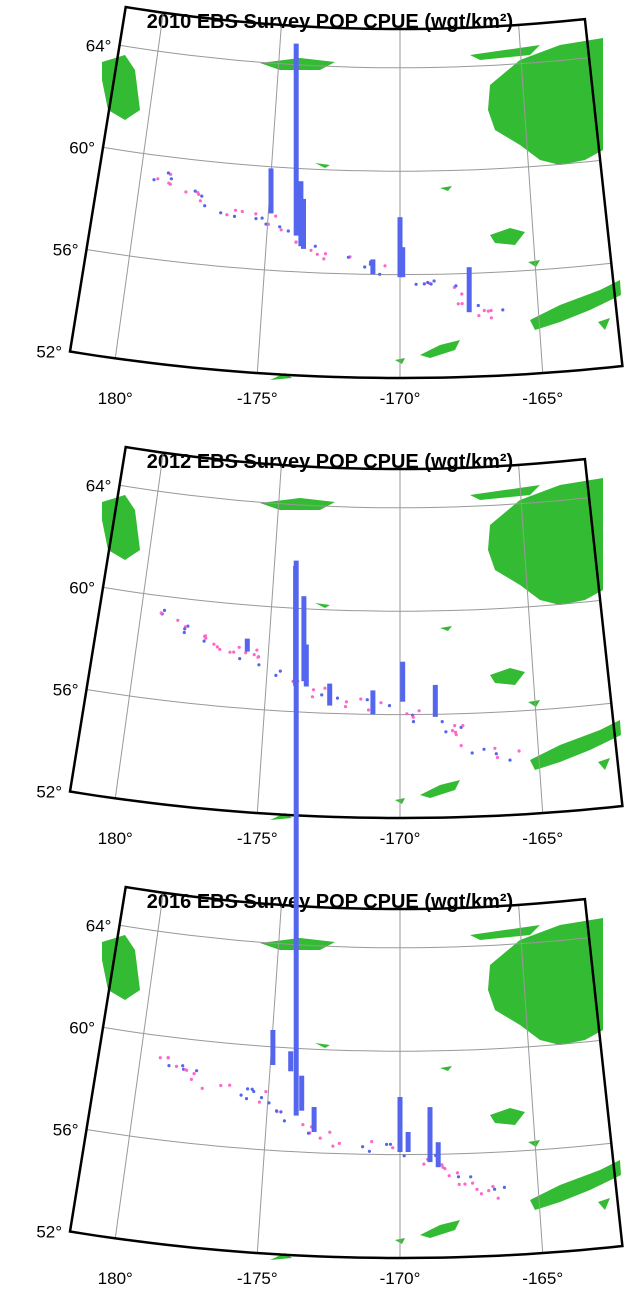 The width and height of the screenshot is (625, 1301). What do you see at coordinates (330, 902) in the screenshot?
I see `map-title: 2016 EBS Survey POP CPUE (wgt/km²)` at bounding box center [330, 902].